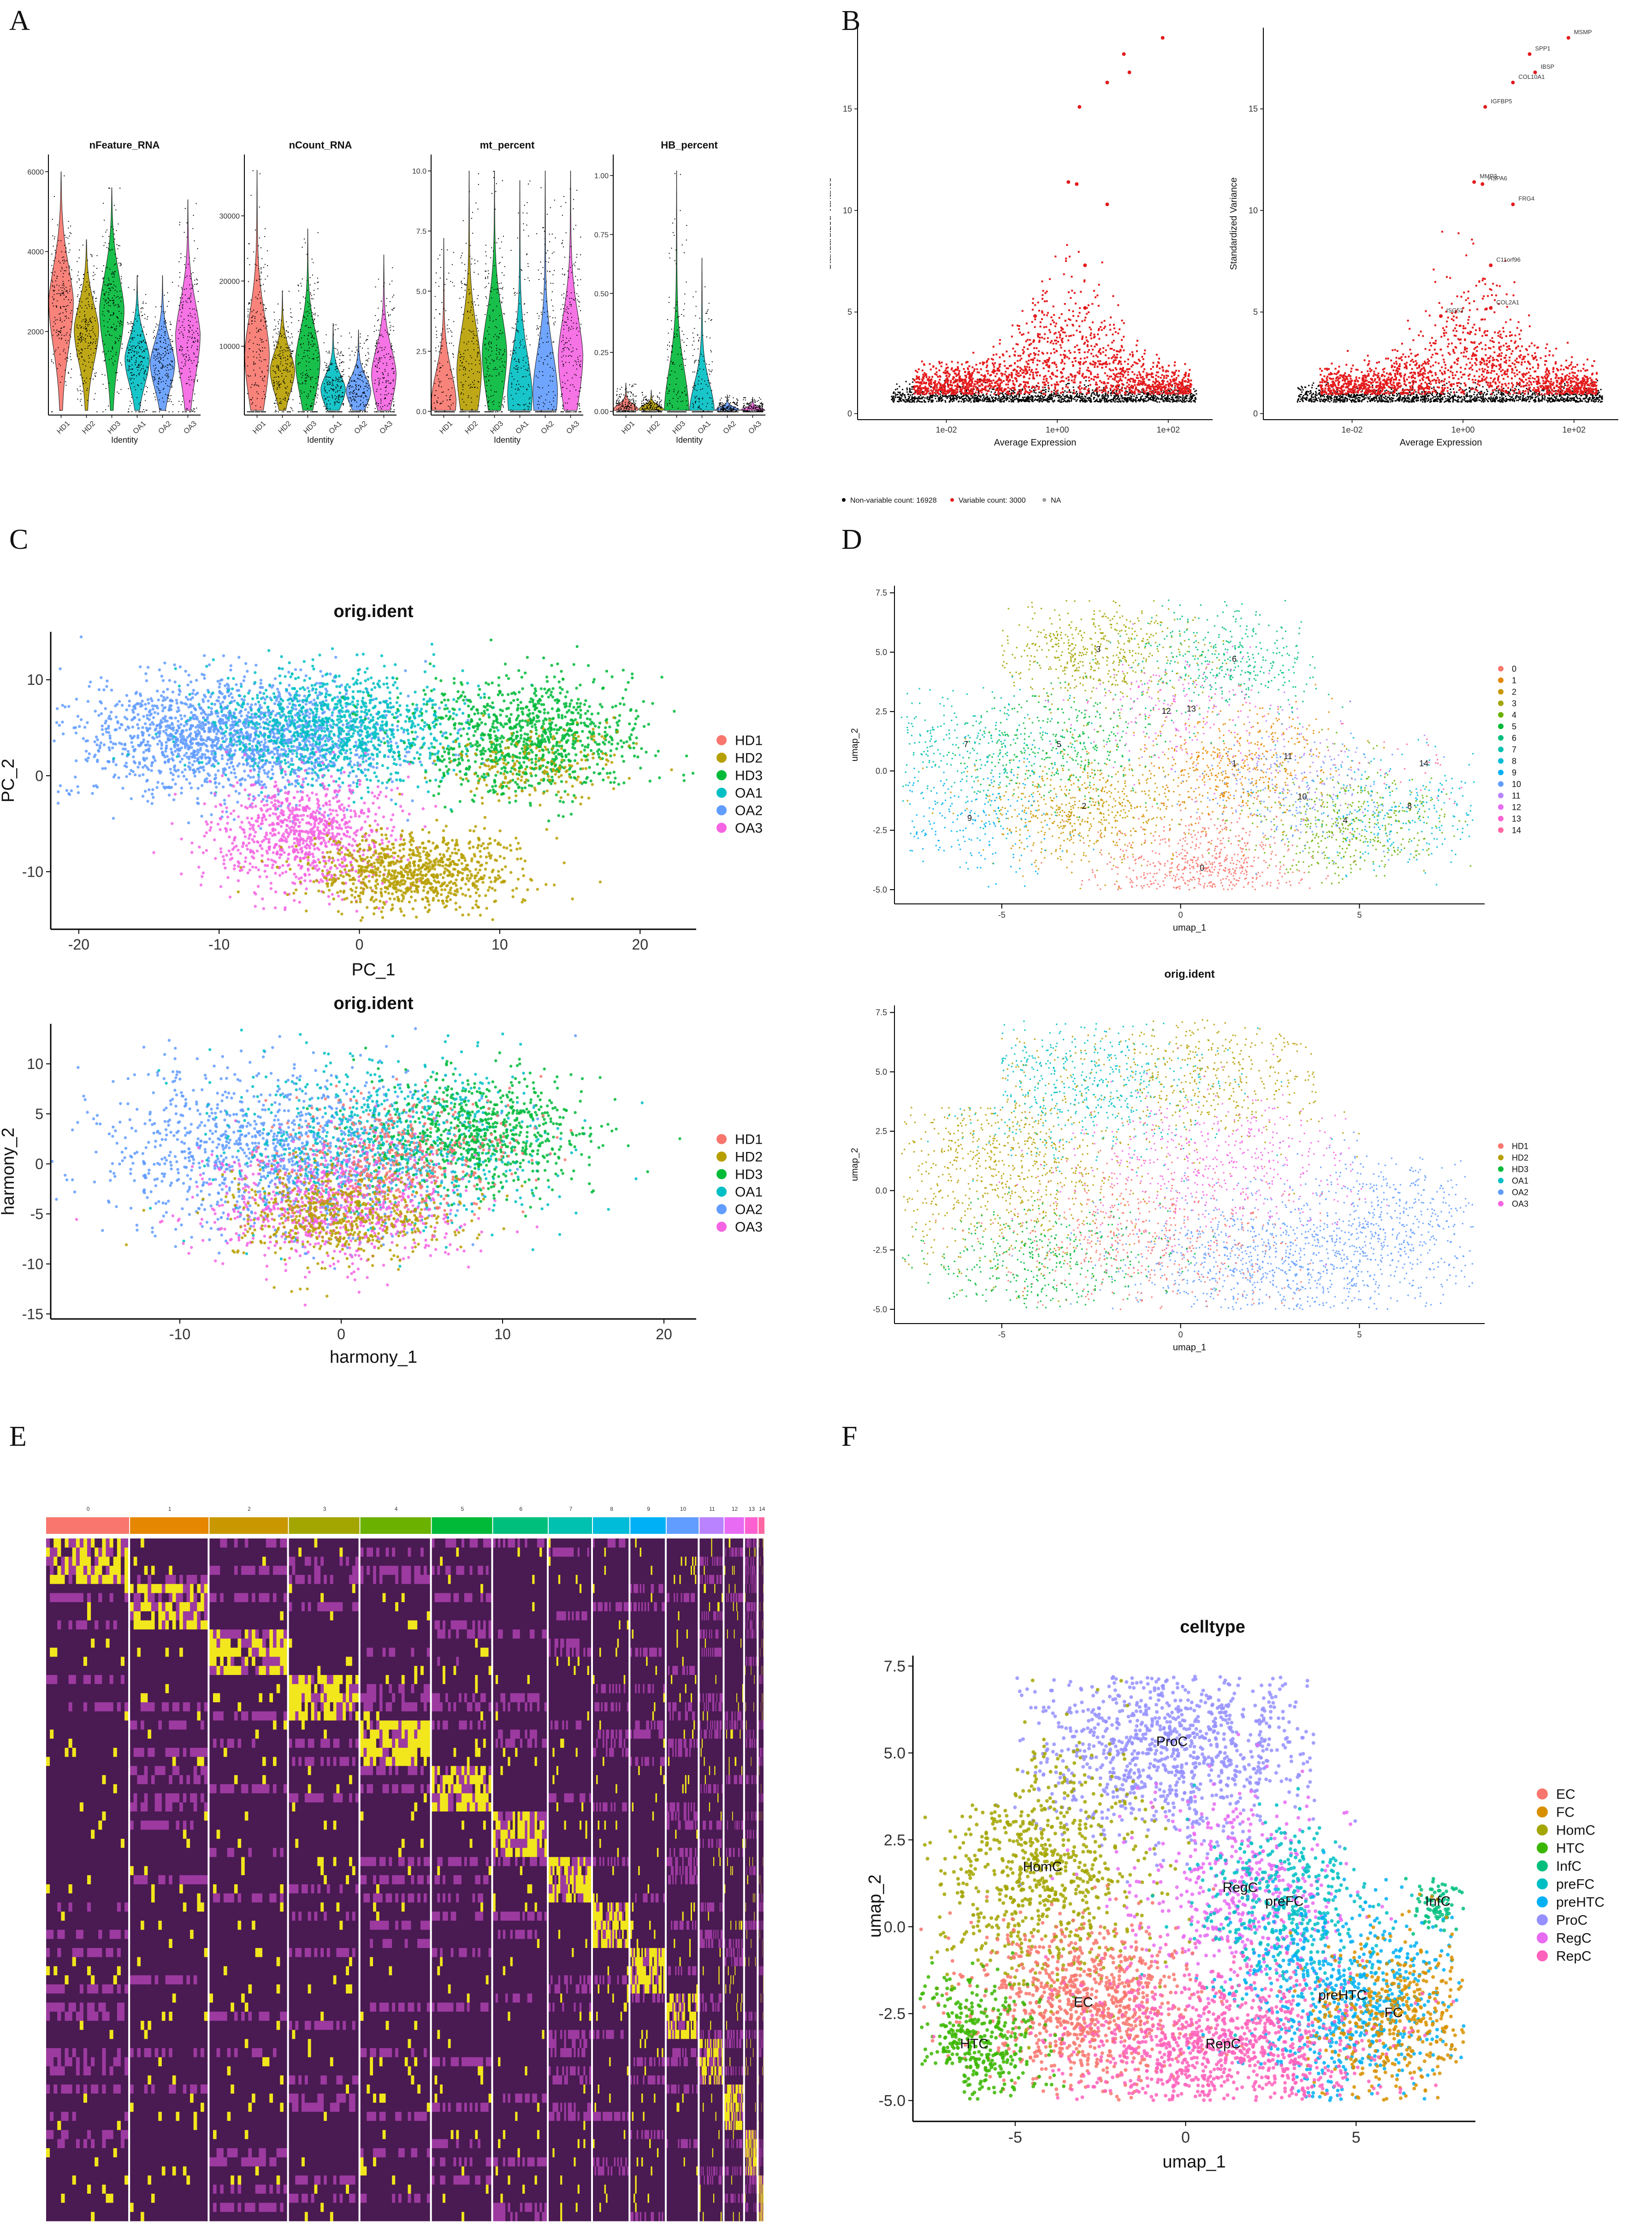 The image size is (1652, 2233). Describe the element at coordinates (1181, 915) in the screenshot. I see `umap-clusters-x-tick-label: 0` at that location.